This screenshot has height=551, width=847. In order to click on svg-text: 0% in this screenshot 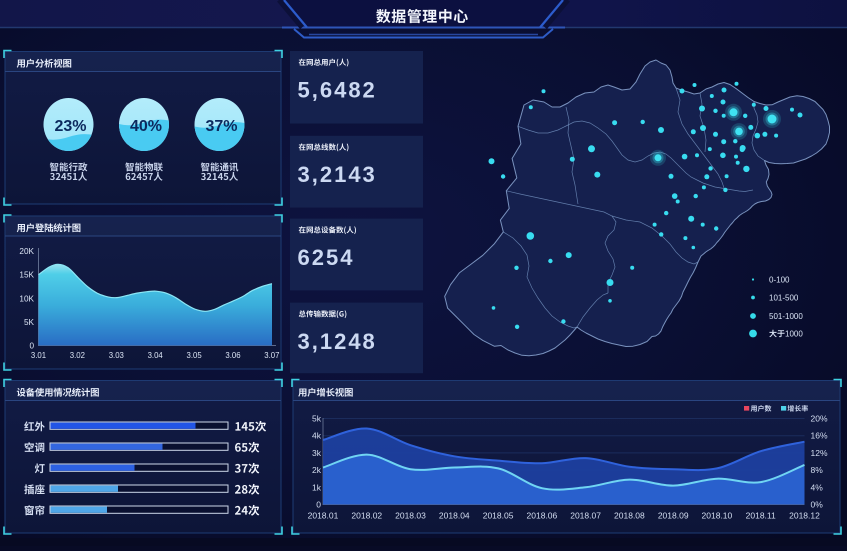, I will do `click(817, 505)`.